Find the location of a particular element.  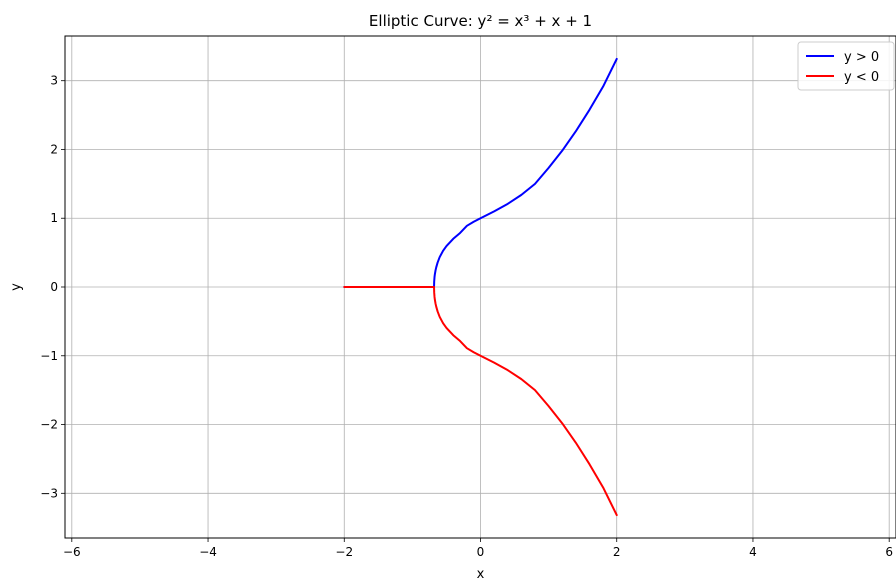

y-tick-label: 0 is located at coordinates (54, 287).